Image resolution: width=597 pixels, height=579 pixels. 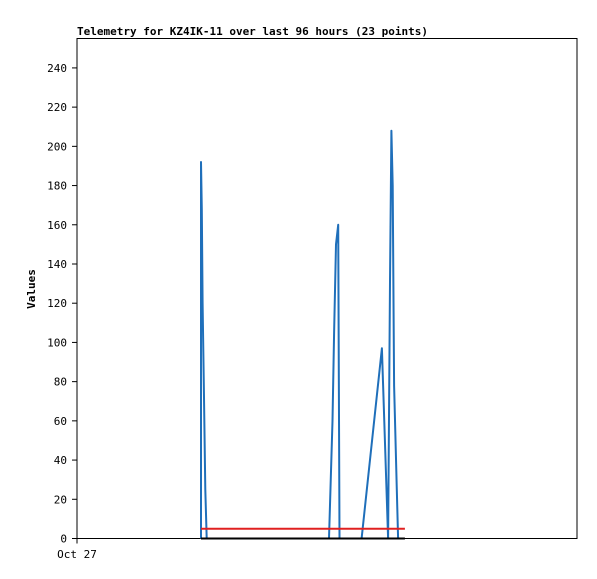 I want to click on x-axis-ticks: Oct 27, so click(x=77, y=549).